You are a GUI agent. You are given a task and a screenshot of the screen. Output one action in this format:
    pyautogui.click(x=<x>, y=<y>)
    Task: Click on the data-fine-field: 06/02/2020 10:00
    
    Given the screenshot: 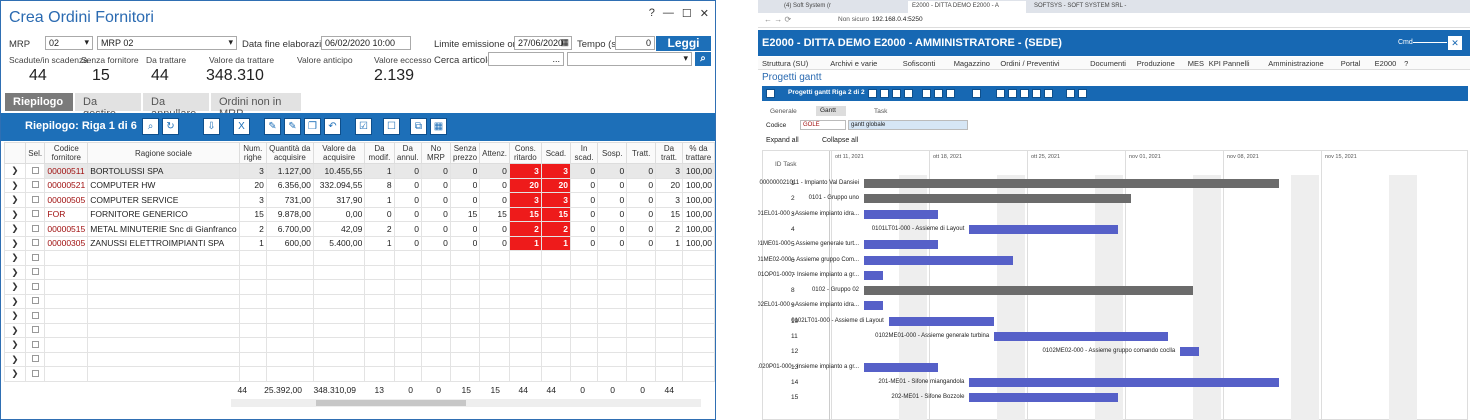 What is the action you would take?
    pyautogui.click(x=366, y=43)
    